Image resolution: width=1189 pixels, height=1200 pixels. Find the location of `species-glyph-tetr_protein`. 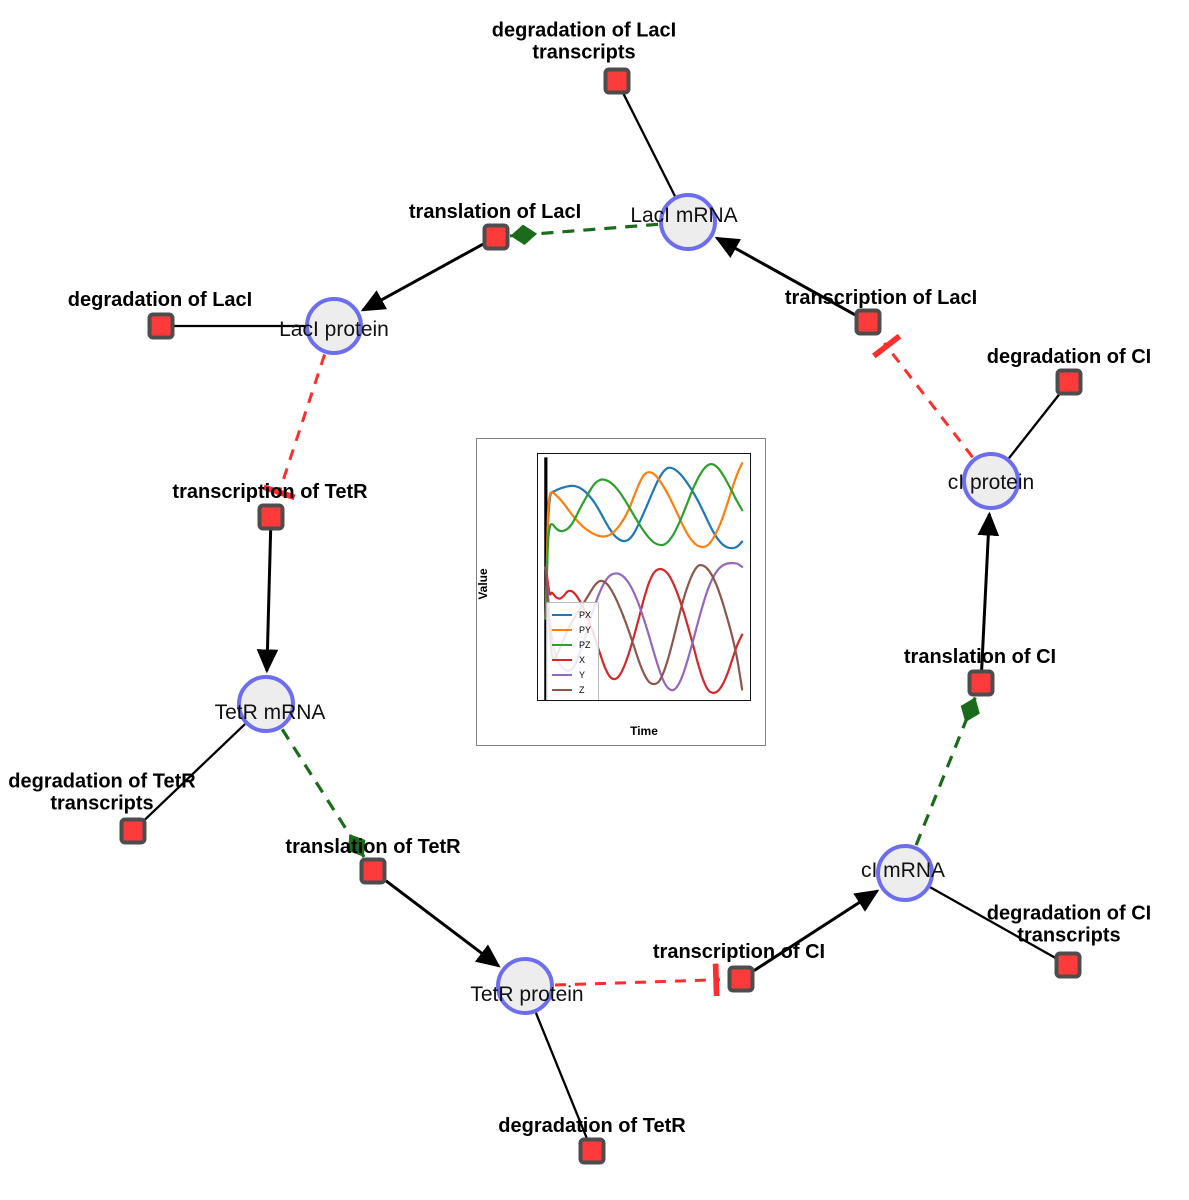

species-glyph-tetr_protein is located at coordinates (525, 986).